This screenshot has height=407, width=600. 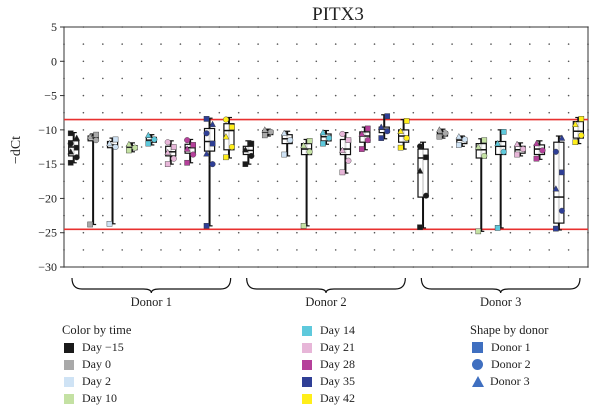 I want to click on circle-marker-icon, so click(x=477, y=364).